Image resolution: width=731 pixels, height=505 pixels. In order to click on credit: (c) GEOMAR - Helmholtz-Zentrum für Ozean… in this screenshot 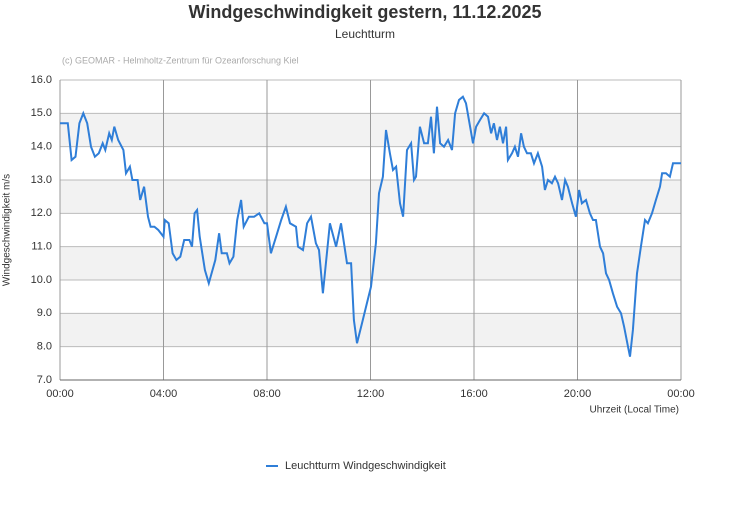, I will do `click(180, 60)`.